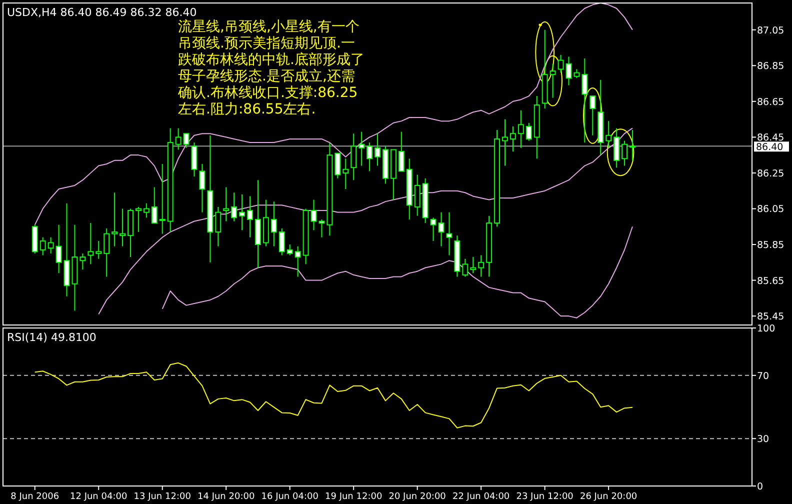  What do you see at coordinates (35, 497) in the screenshot?
I see `x-tick-label: 8 Jun 2006` at bounding box center [35, 497].